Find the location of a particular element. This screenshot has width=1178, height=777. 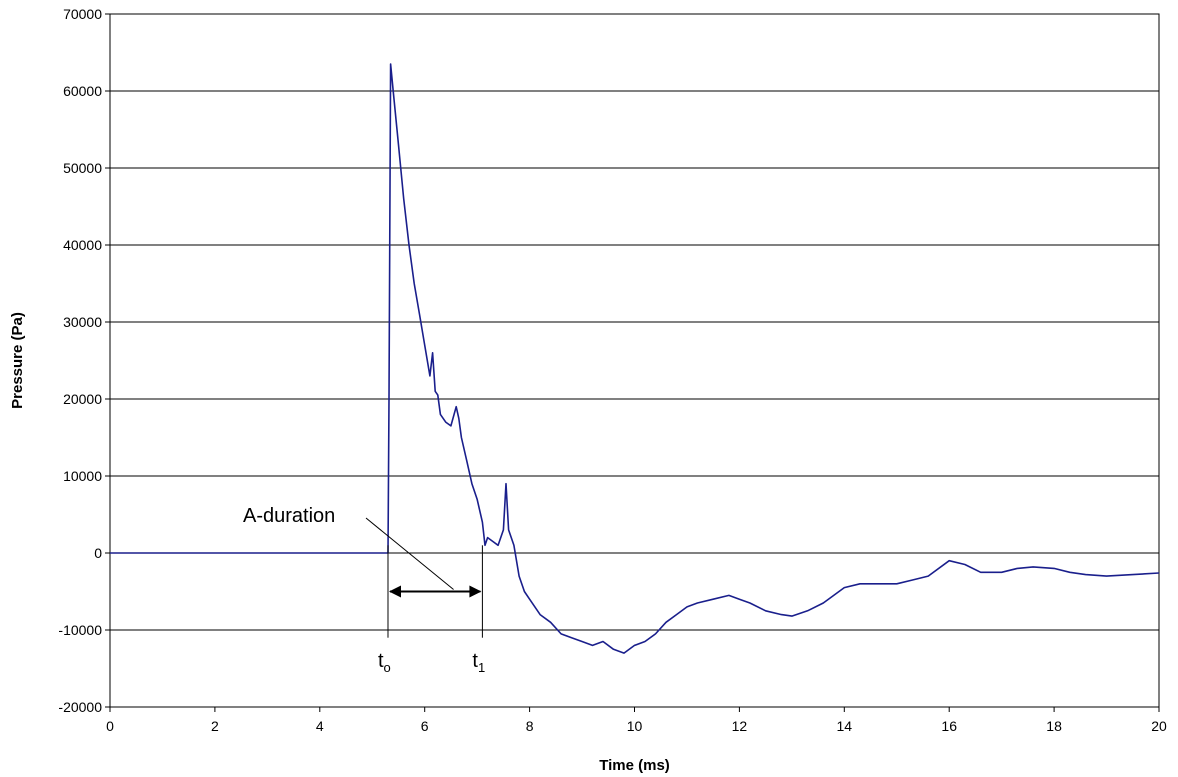

x-tick-label-3: 6 is located at coordinates (425, 726).